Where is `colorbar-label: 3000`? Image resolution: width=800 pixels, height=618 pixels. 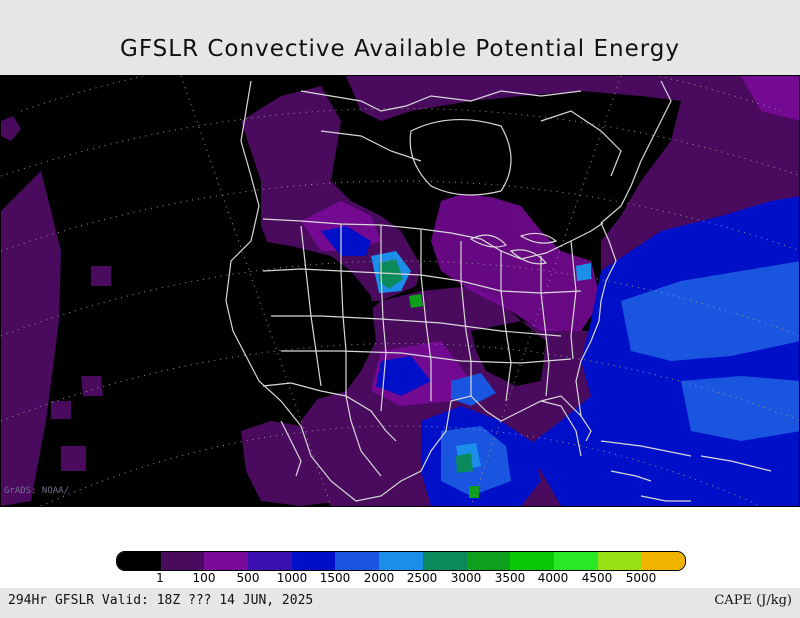 colorbar-label: 3000 is located at coordinates (466, 578).